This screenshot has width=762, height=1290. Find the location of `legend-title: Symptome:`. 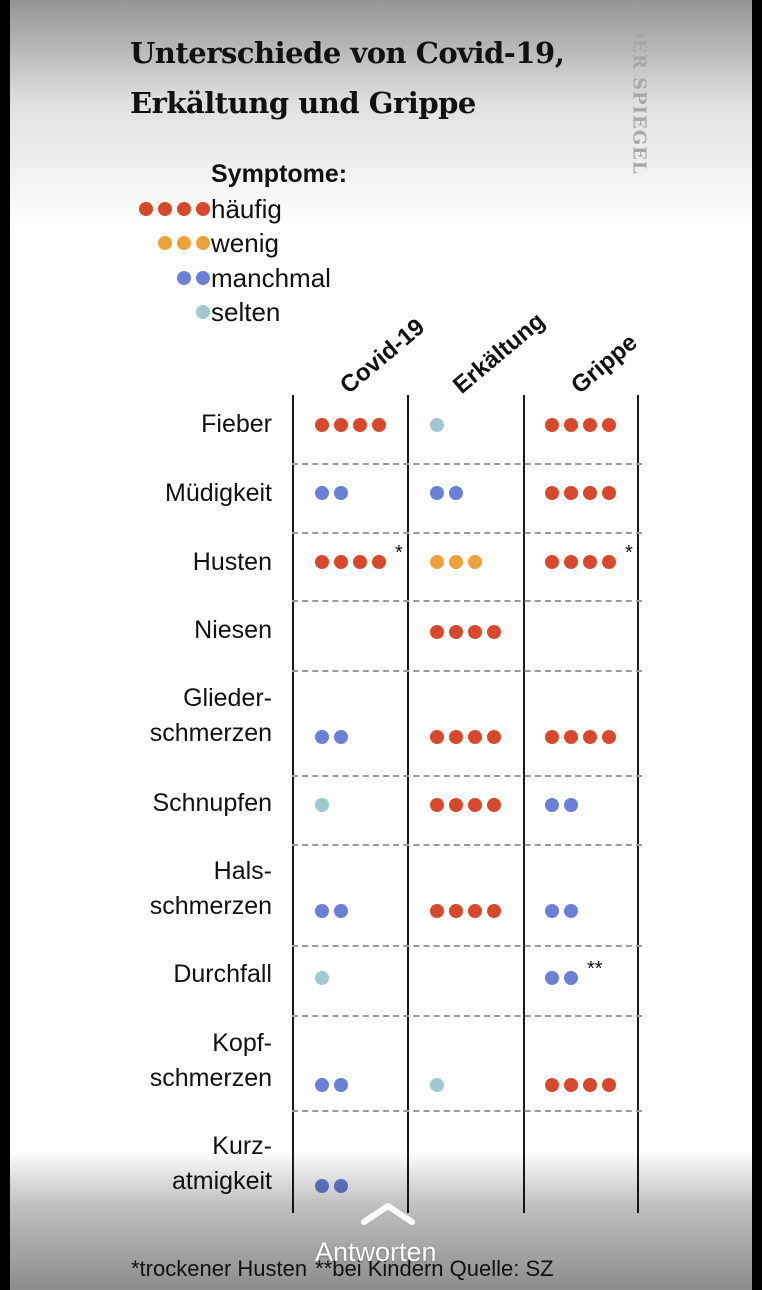

legend-title: Symptome: is located at coordinates (279, 174).